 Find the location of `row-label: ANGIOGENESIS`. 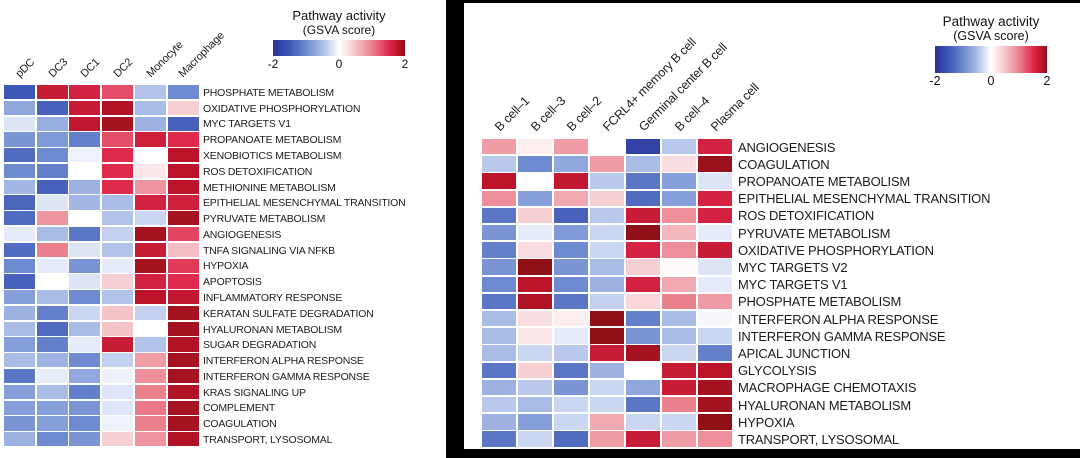

row-label: ANGIOGENESIS is located at coordinates (787, 147).